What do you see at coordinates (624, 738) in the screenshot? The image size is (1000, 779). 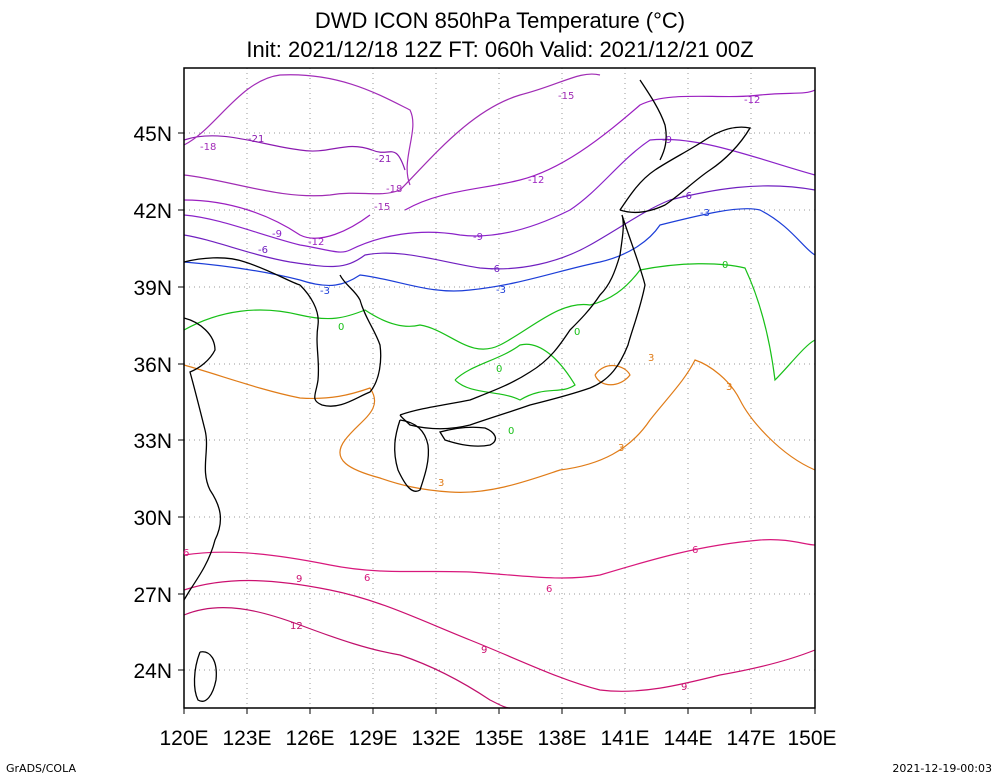 I see `x-tick-label: 141E` at bounding box center [624, 738].